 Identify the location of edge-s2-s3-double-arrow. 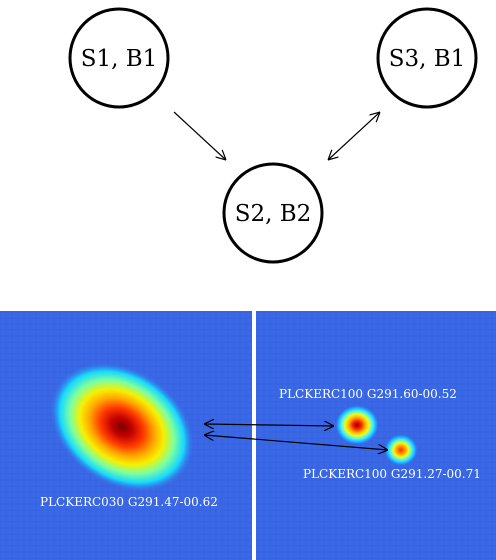
(354, 136).